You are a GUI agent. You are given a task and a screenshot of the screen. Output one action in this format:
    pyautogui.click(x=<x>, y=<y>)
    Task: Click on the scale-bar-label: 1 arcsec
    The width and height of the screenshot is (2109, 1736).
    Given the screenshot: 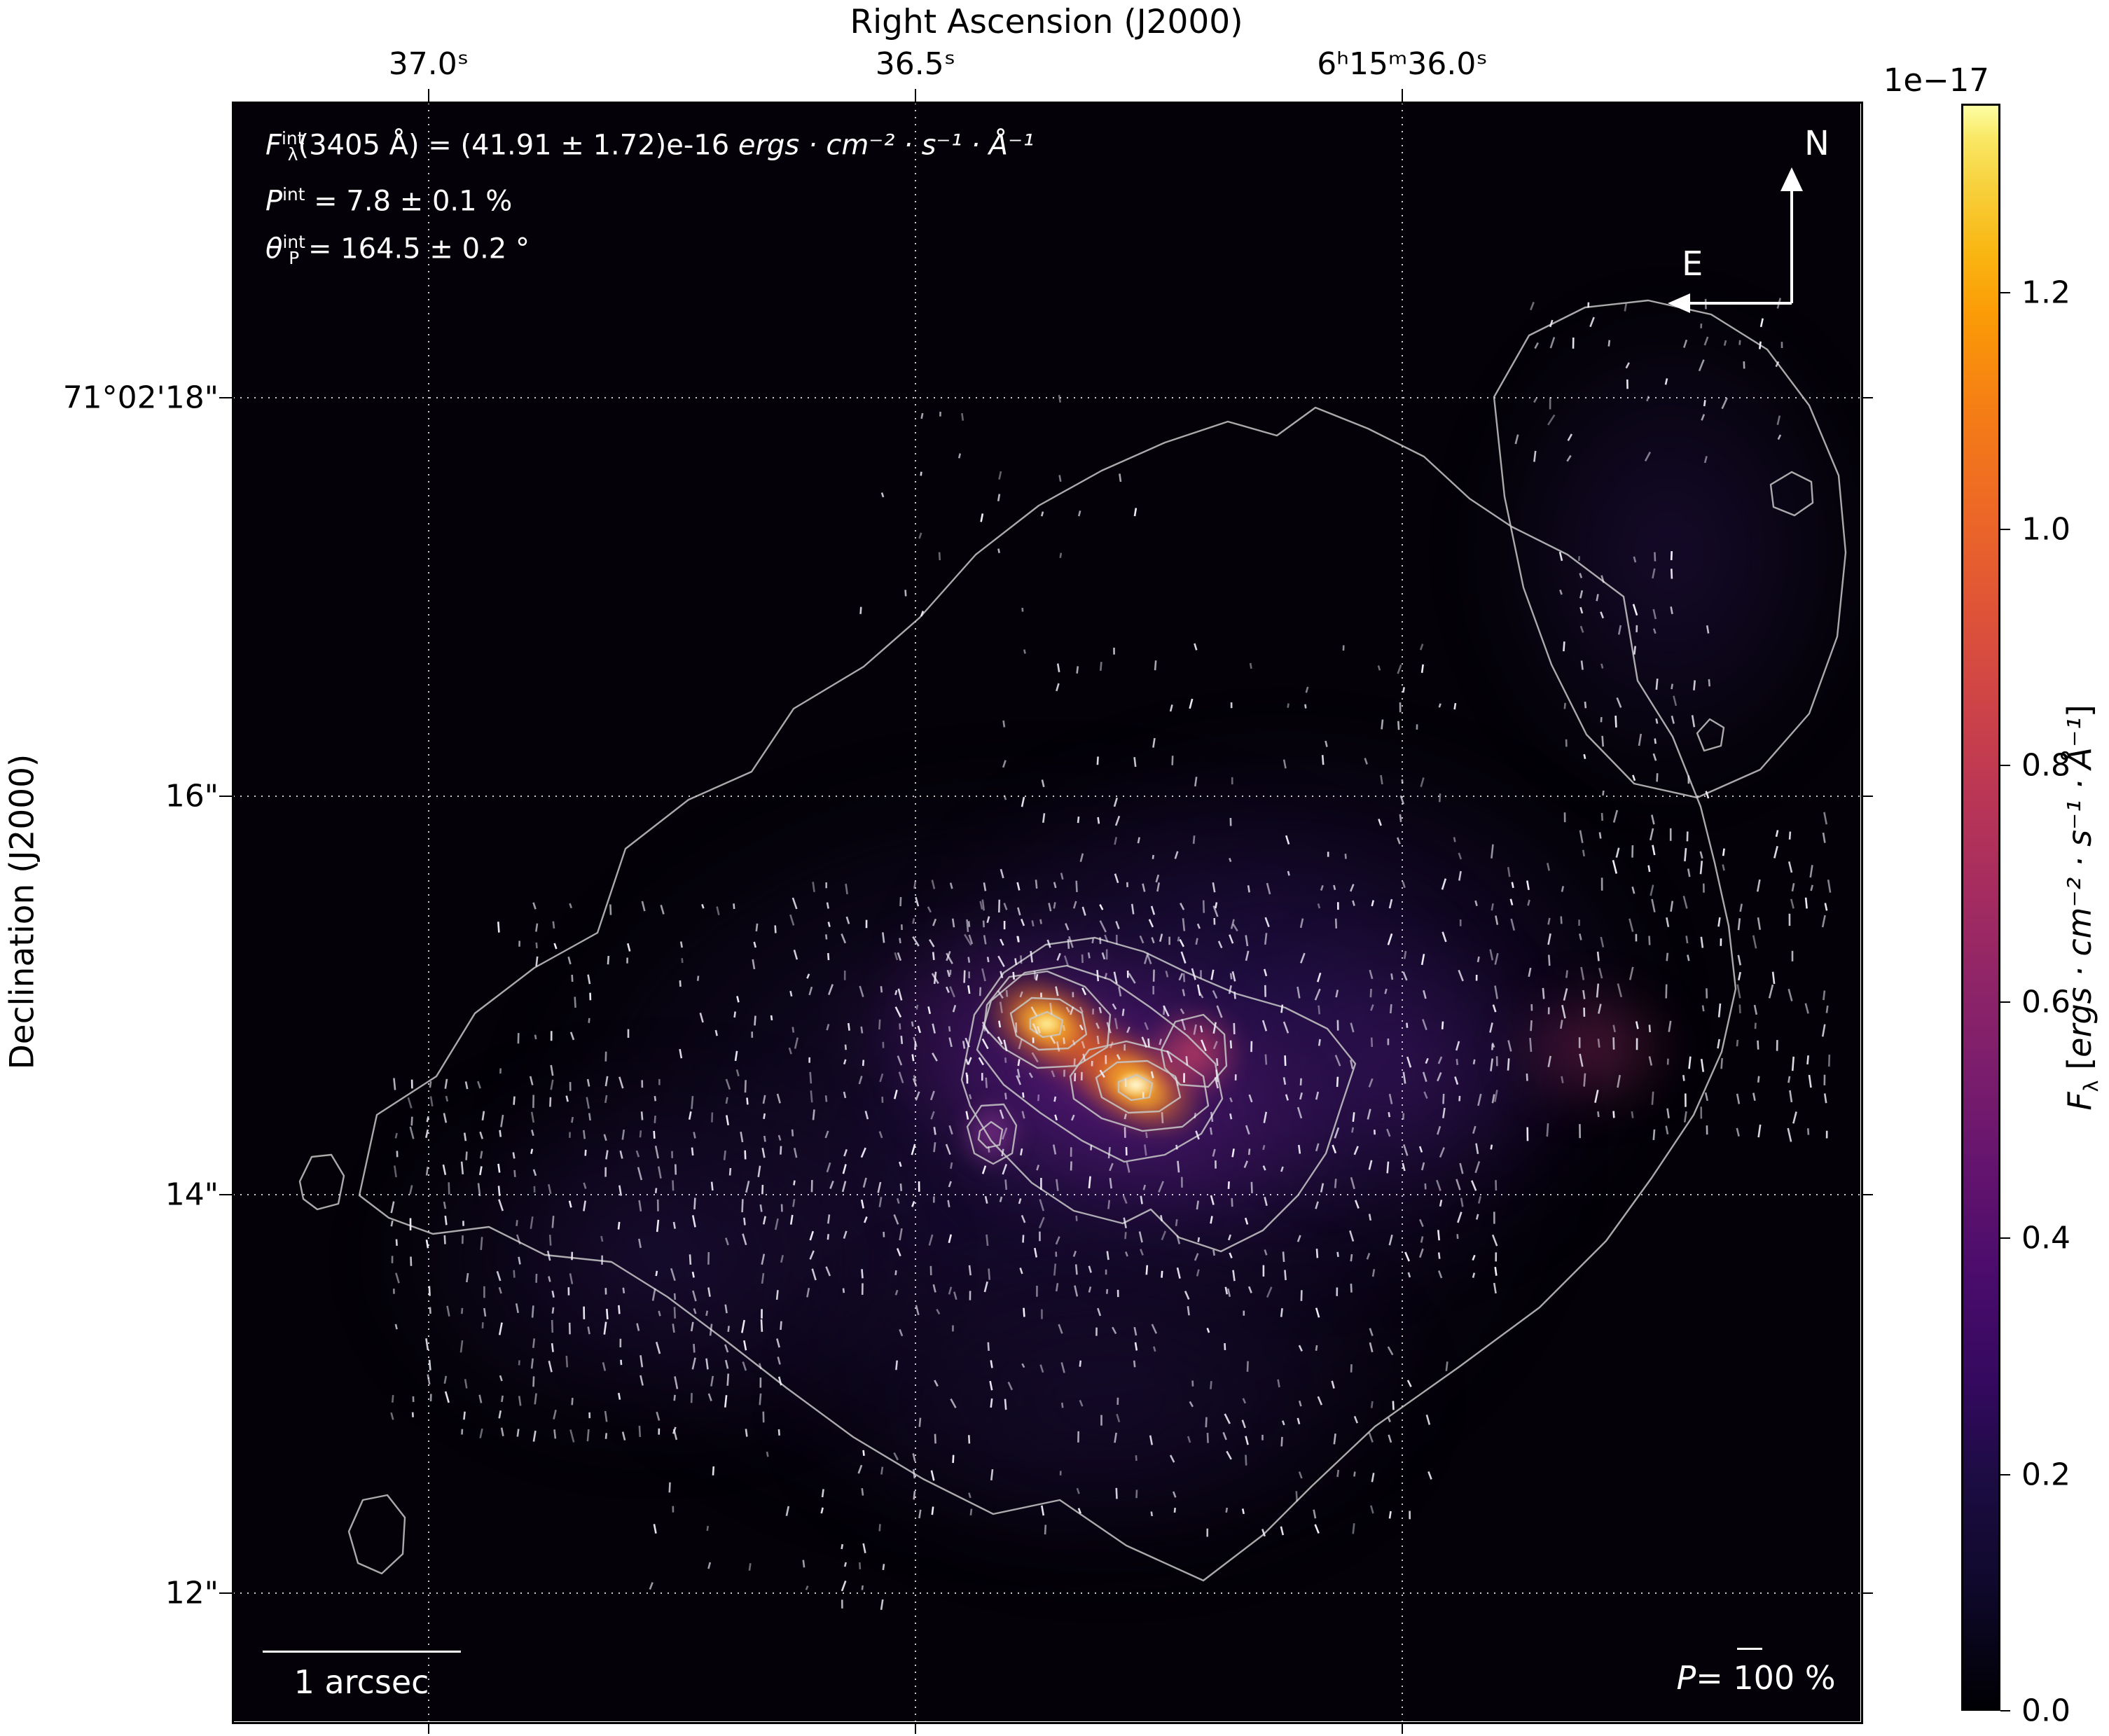 What is the action you would take?
    pyautogui.click(x=361, y=1682)
    